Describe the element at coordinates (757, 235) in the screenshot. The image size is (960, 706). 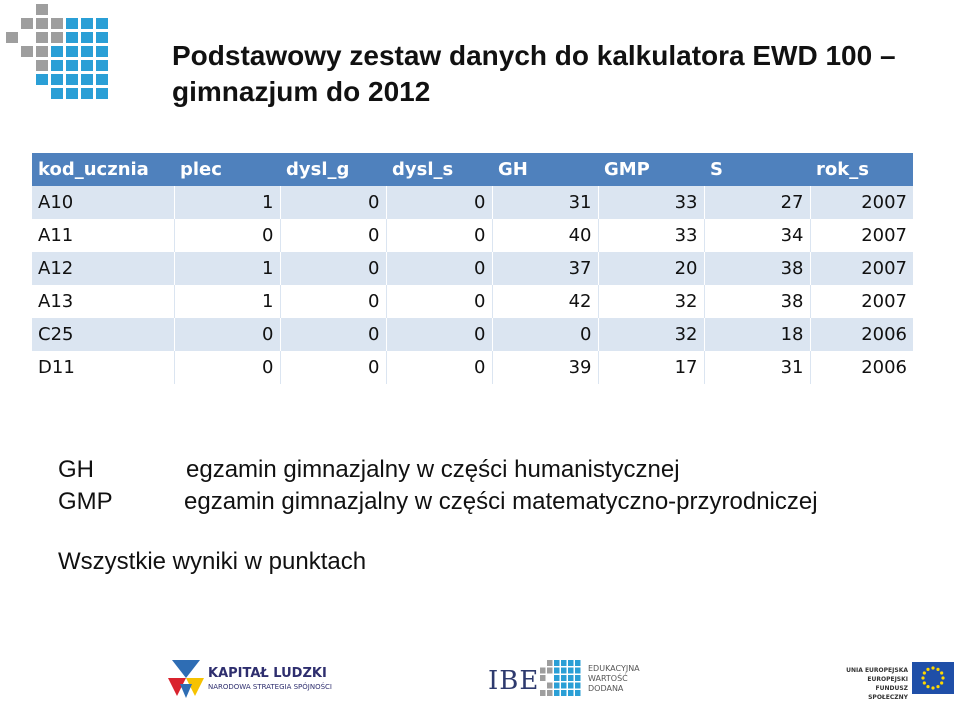
I see `table-cell: 34` at that location.